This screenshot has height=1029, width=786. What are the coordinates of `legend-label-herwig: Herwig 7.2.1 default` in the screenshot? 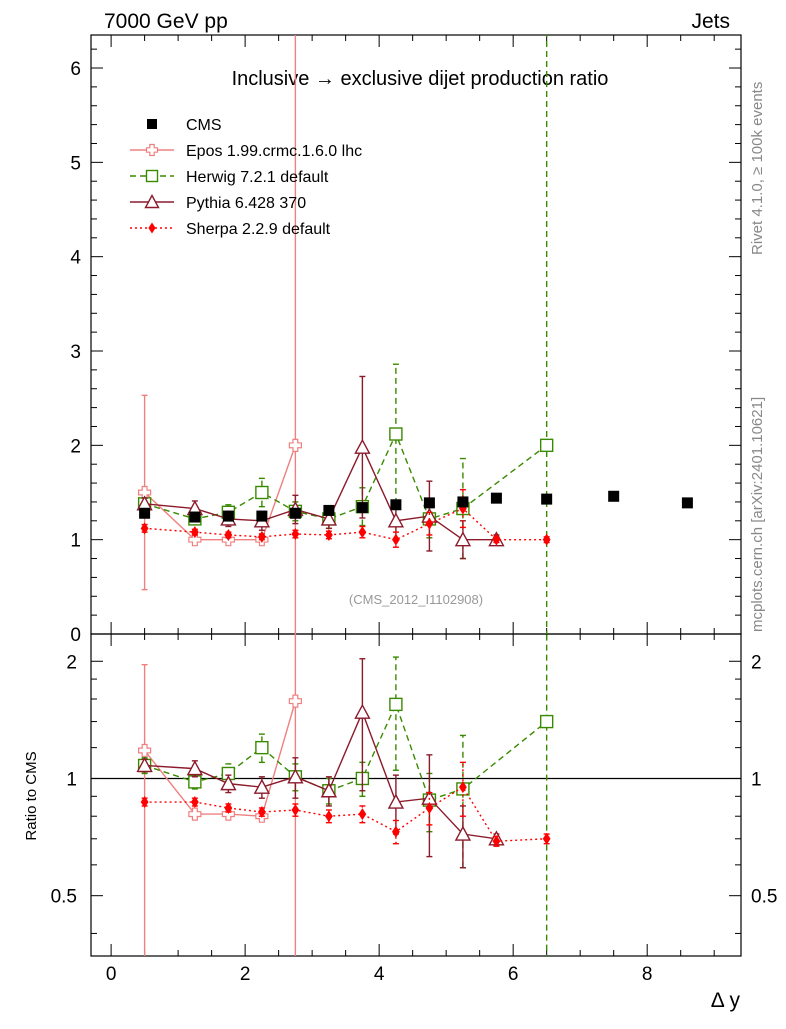 It's located at (257, 177).